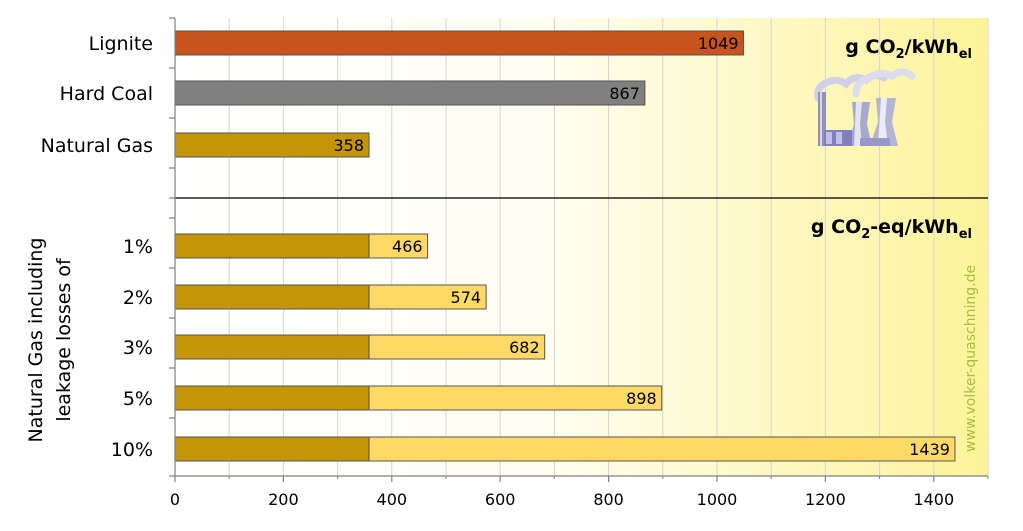 Image resolution: width=1023 pixels, height=531 pixels. I want to click on x-tick-label: 0, so click(175, 499).